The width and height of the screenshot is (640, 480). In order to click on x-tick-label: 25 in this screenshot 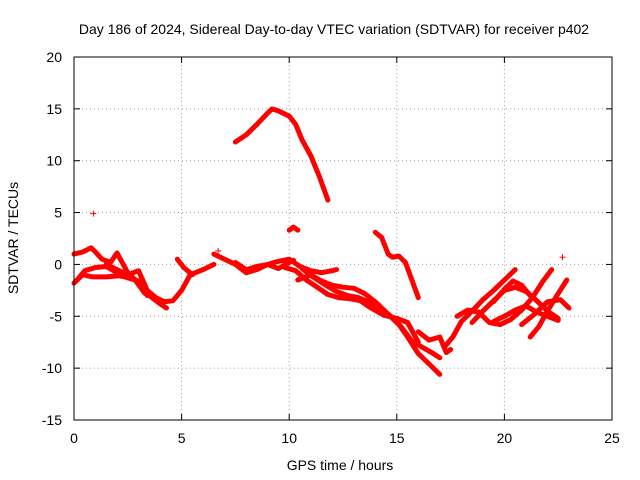, I will do `click(612, 438)`.